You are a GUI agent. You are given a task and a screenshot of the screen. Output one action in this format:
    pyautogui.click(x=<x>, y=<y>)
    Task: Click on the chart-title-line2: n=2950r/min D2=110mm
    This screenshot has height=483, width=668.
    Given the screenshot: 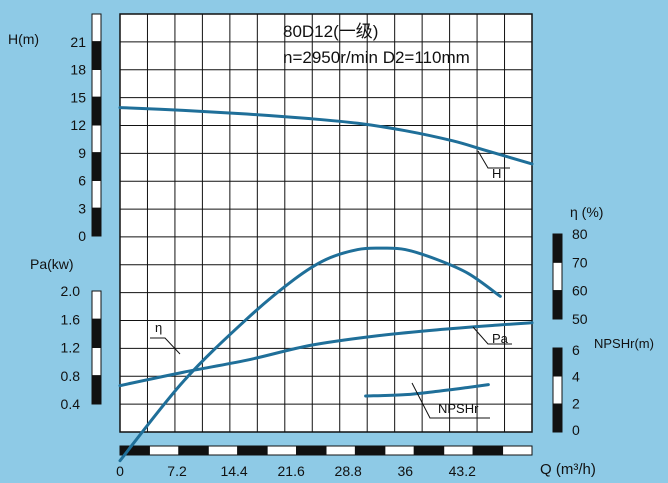 What is the action you would take?
    pyautogui.click(x=376, y=57)
    